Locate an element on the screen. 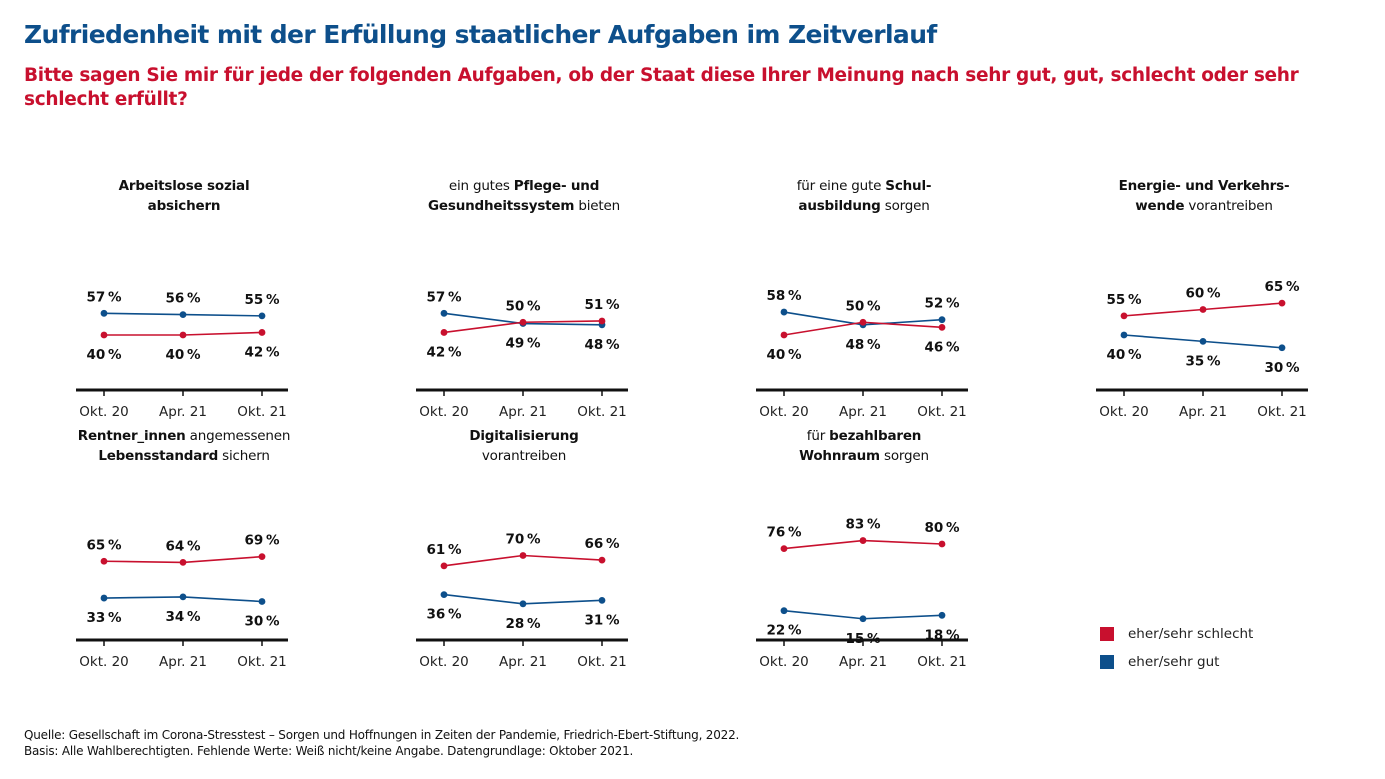 The image size is (1385, 779). legend: eher/sehr schlecht eher/sehr gut is located at coordinates (1176, 648).